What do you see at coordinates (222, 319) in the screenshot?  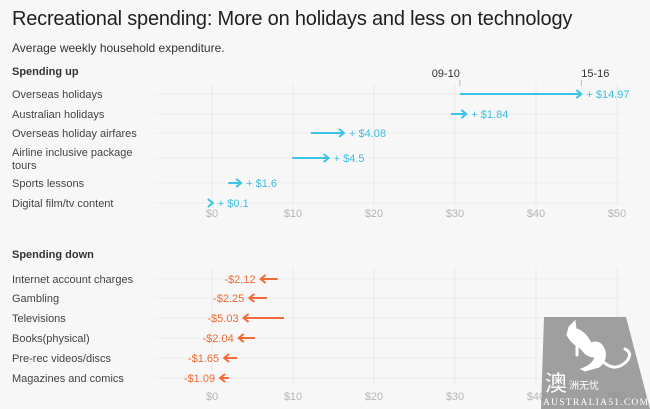 I see `change-value-label: -$5.03` at bounding box center [222, 319].